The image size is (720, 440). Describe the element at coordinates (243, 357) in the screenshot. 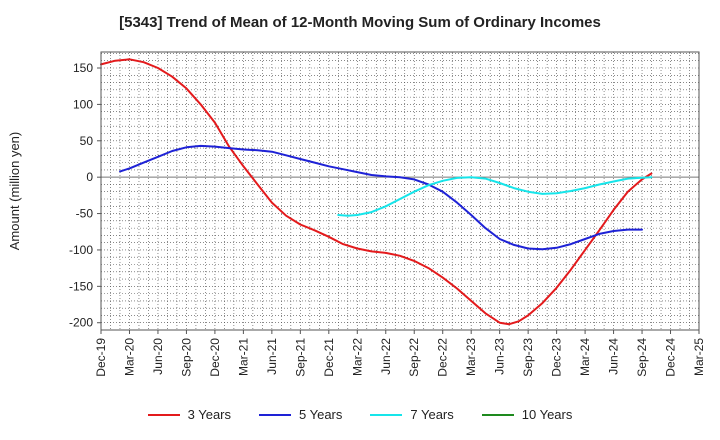

I see `x-tick-label: Mar-21` at that location.